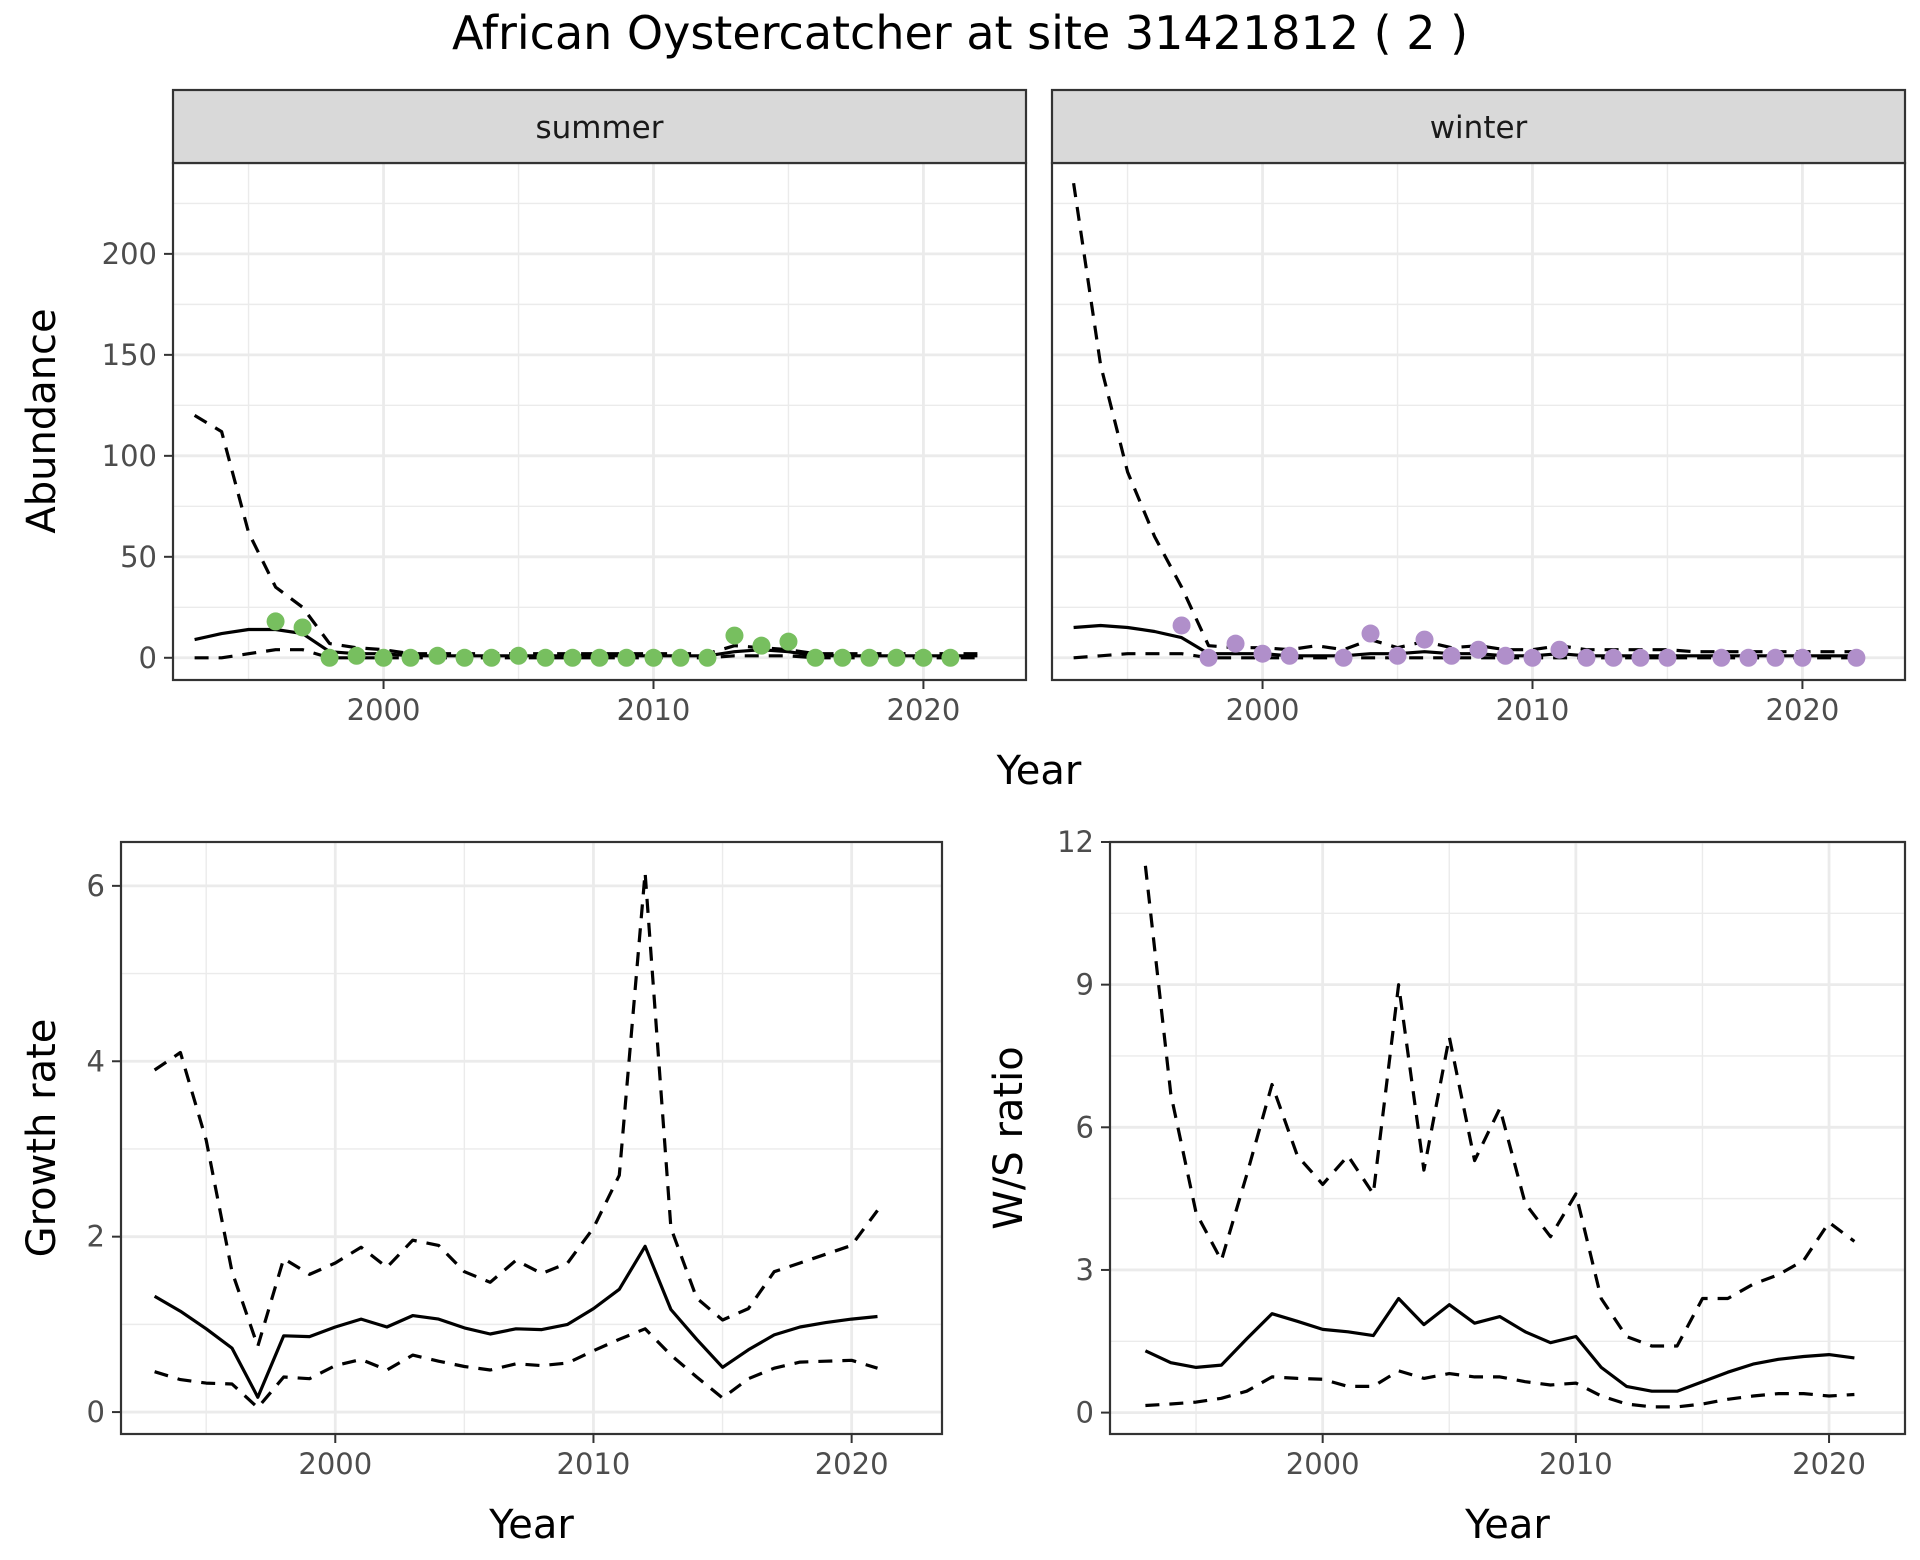 The width and height of the screenshot is (1920, 1560). I want to click on y-tick-label: 4, so click(96, 1061).